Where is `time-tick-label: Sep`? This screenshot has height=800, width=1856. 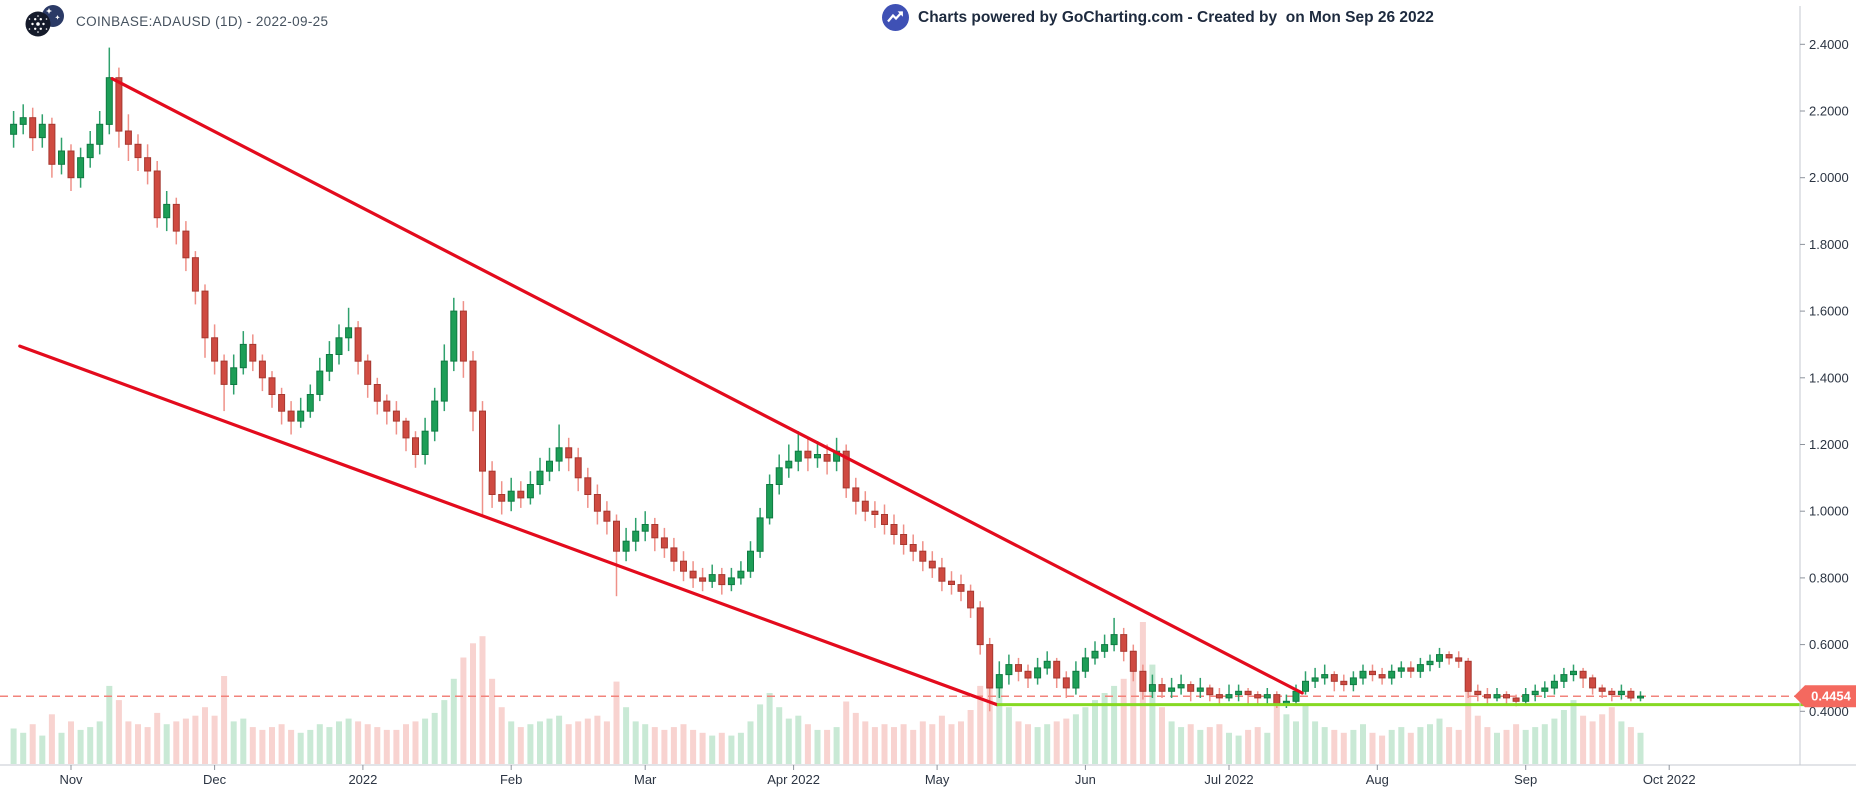 time-tick-label: Sep is located at coordinates (1525, 779).